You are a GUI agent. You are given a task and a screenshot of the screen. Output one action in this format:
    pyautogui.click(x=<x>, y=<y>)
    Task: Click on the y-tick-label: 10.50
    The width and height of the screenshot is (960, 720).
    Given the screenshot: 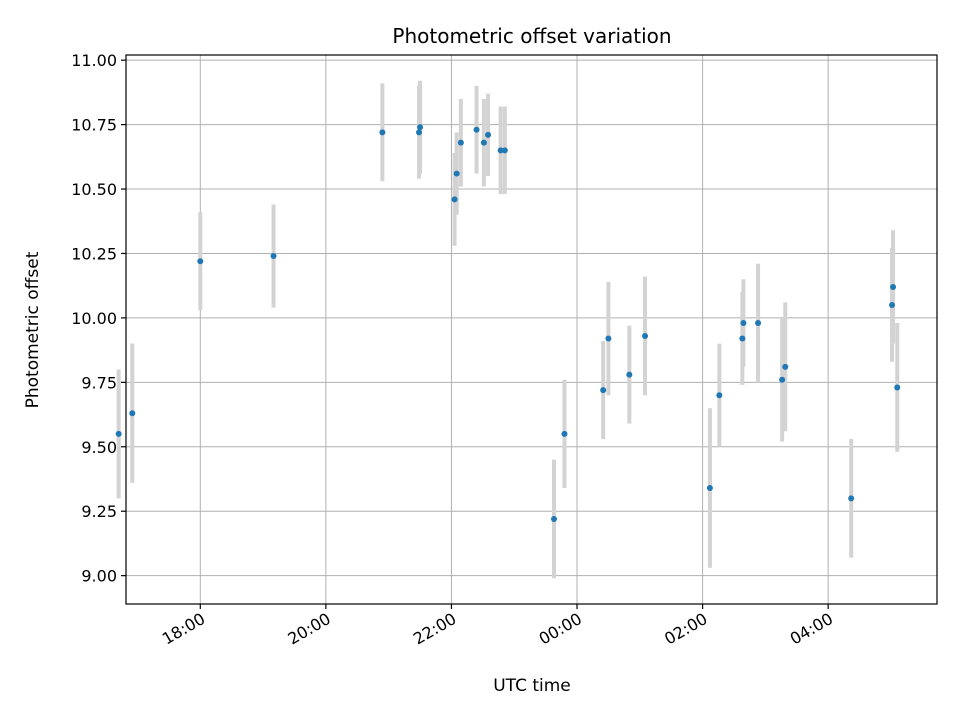 What is the action you would take?
    pyautogui.click(x=94, y=189)
    